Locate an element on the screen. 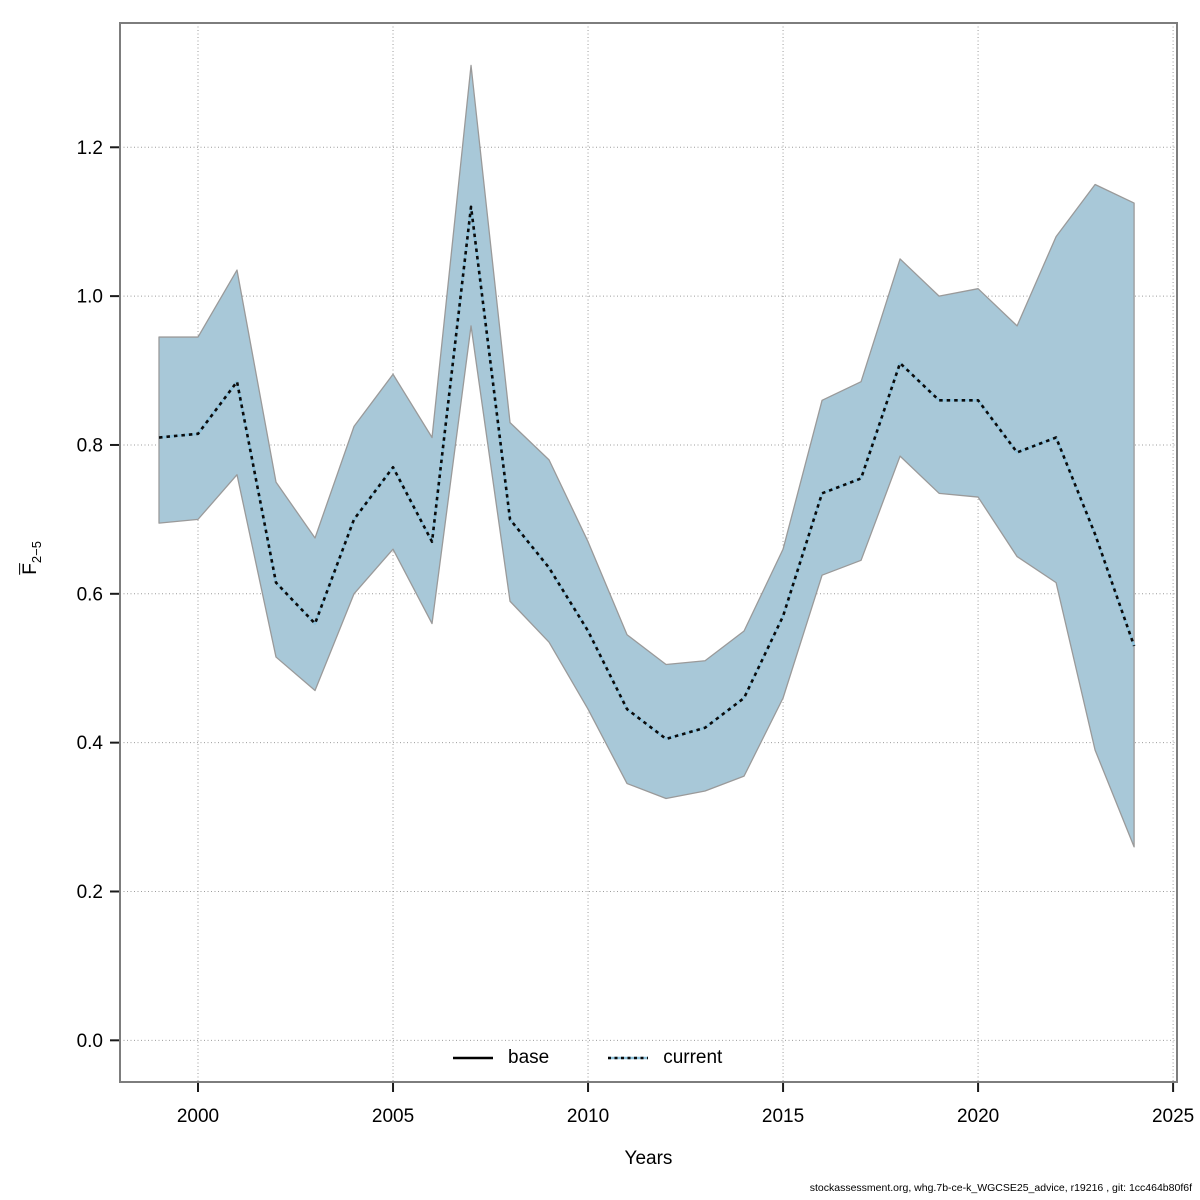  y-tick-label: 0.4 is located at coordinates (90, 743).